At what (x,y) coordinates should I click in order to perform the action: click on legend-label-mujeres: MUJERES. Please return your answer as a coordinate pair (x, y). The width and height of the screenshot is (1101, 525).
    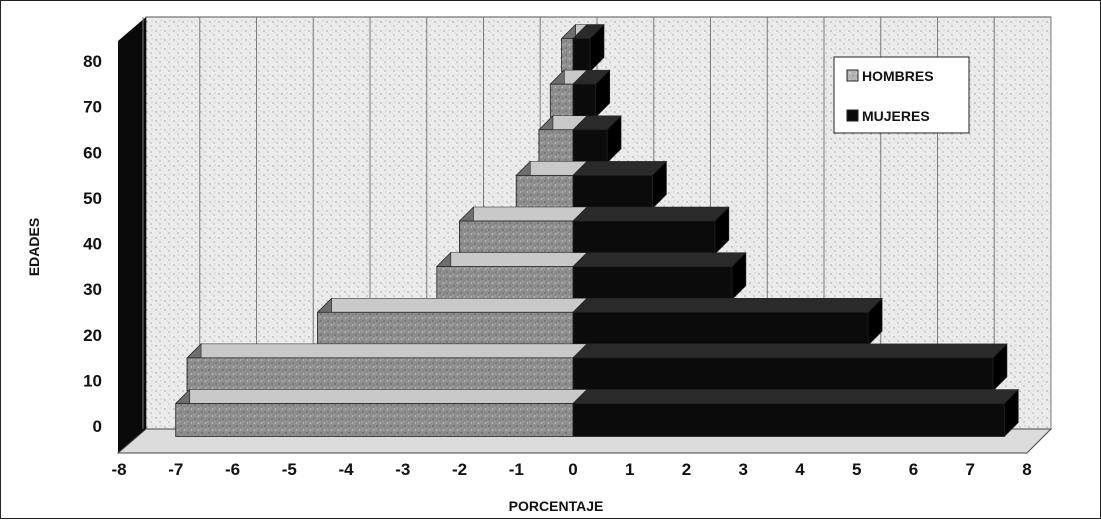
    Looking at the image, I should click on (896, 116).